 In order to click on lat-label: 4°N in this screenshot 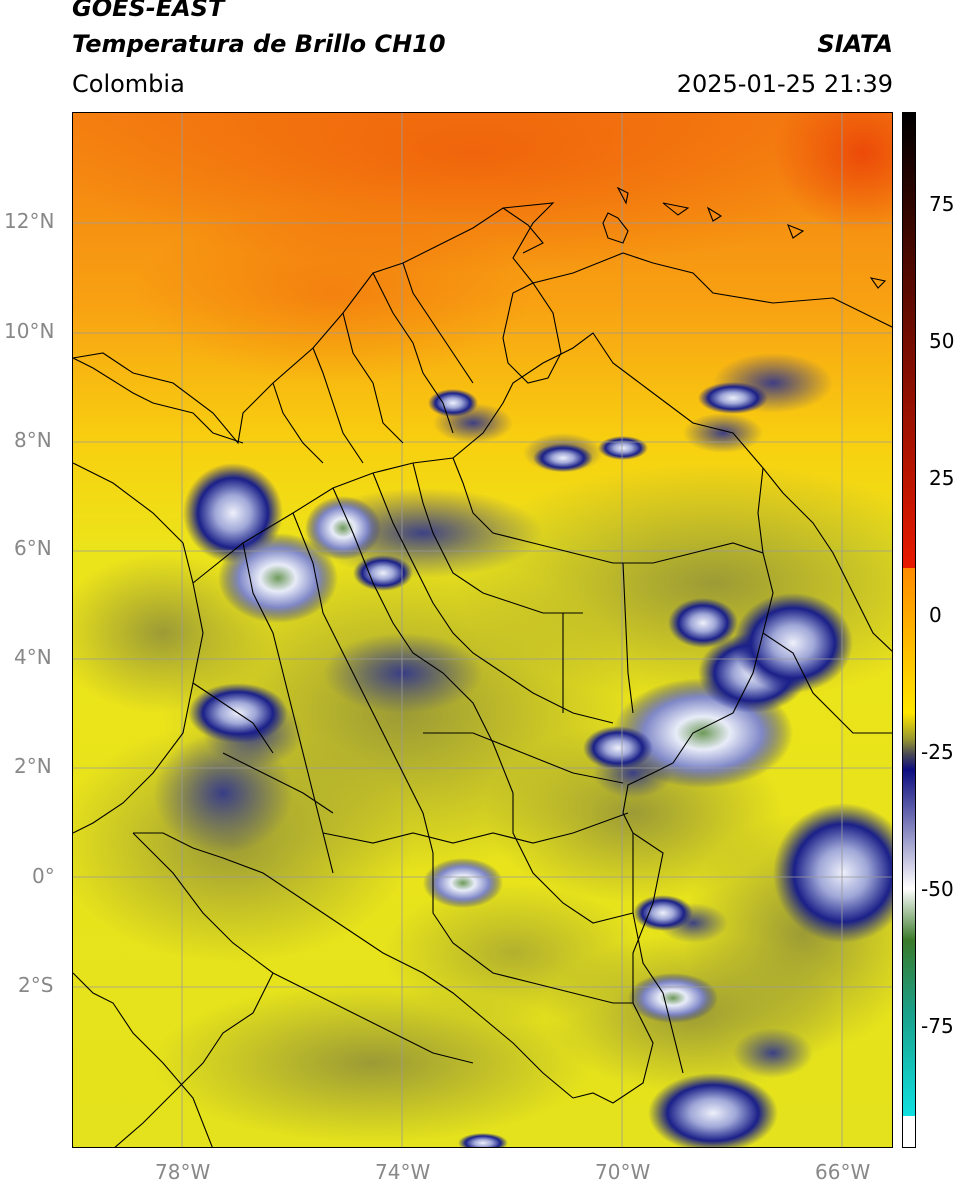, I will do `click(33, 657)`.